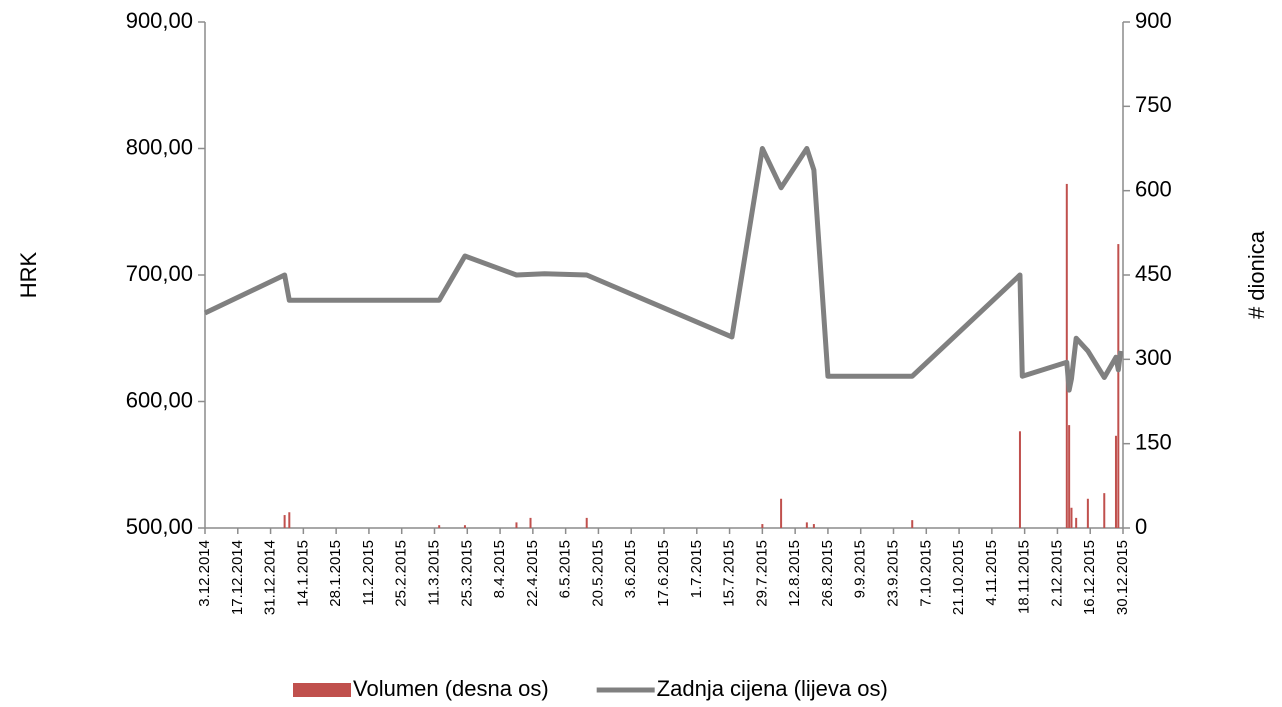 This screenshot has height=707, width=1282. I want to click on x-tick-label: 4.11.2015, so click(991, 573).